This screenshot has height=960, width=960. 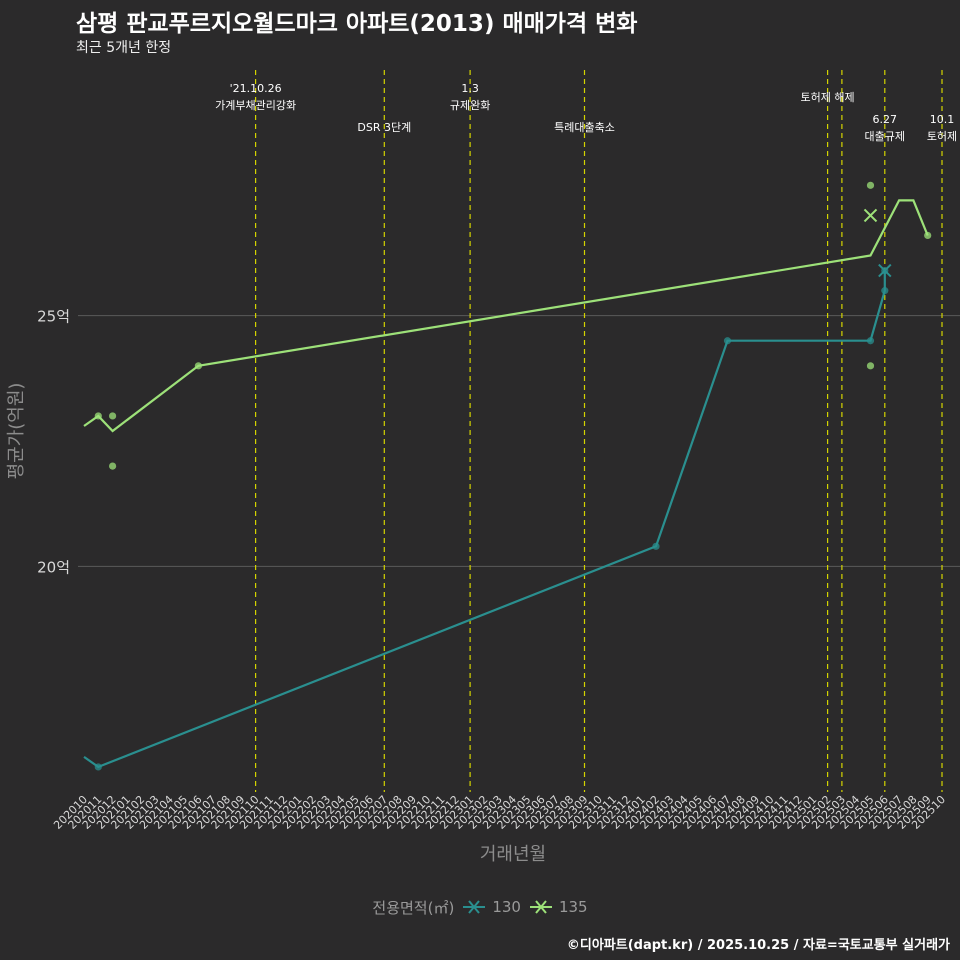 What do you see at coordinates (470, 88) in the screenshot?
I see `event-date: 1.3` at bounding box center [470, 88].